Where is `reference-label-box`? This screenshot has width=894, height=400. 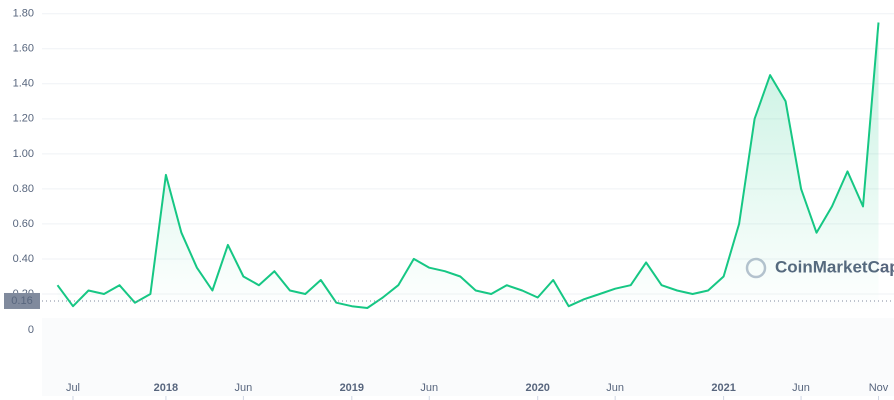 reference-label-box is located at coordinates (22, 300).